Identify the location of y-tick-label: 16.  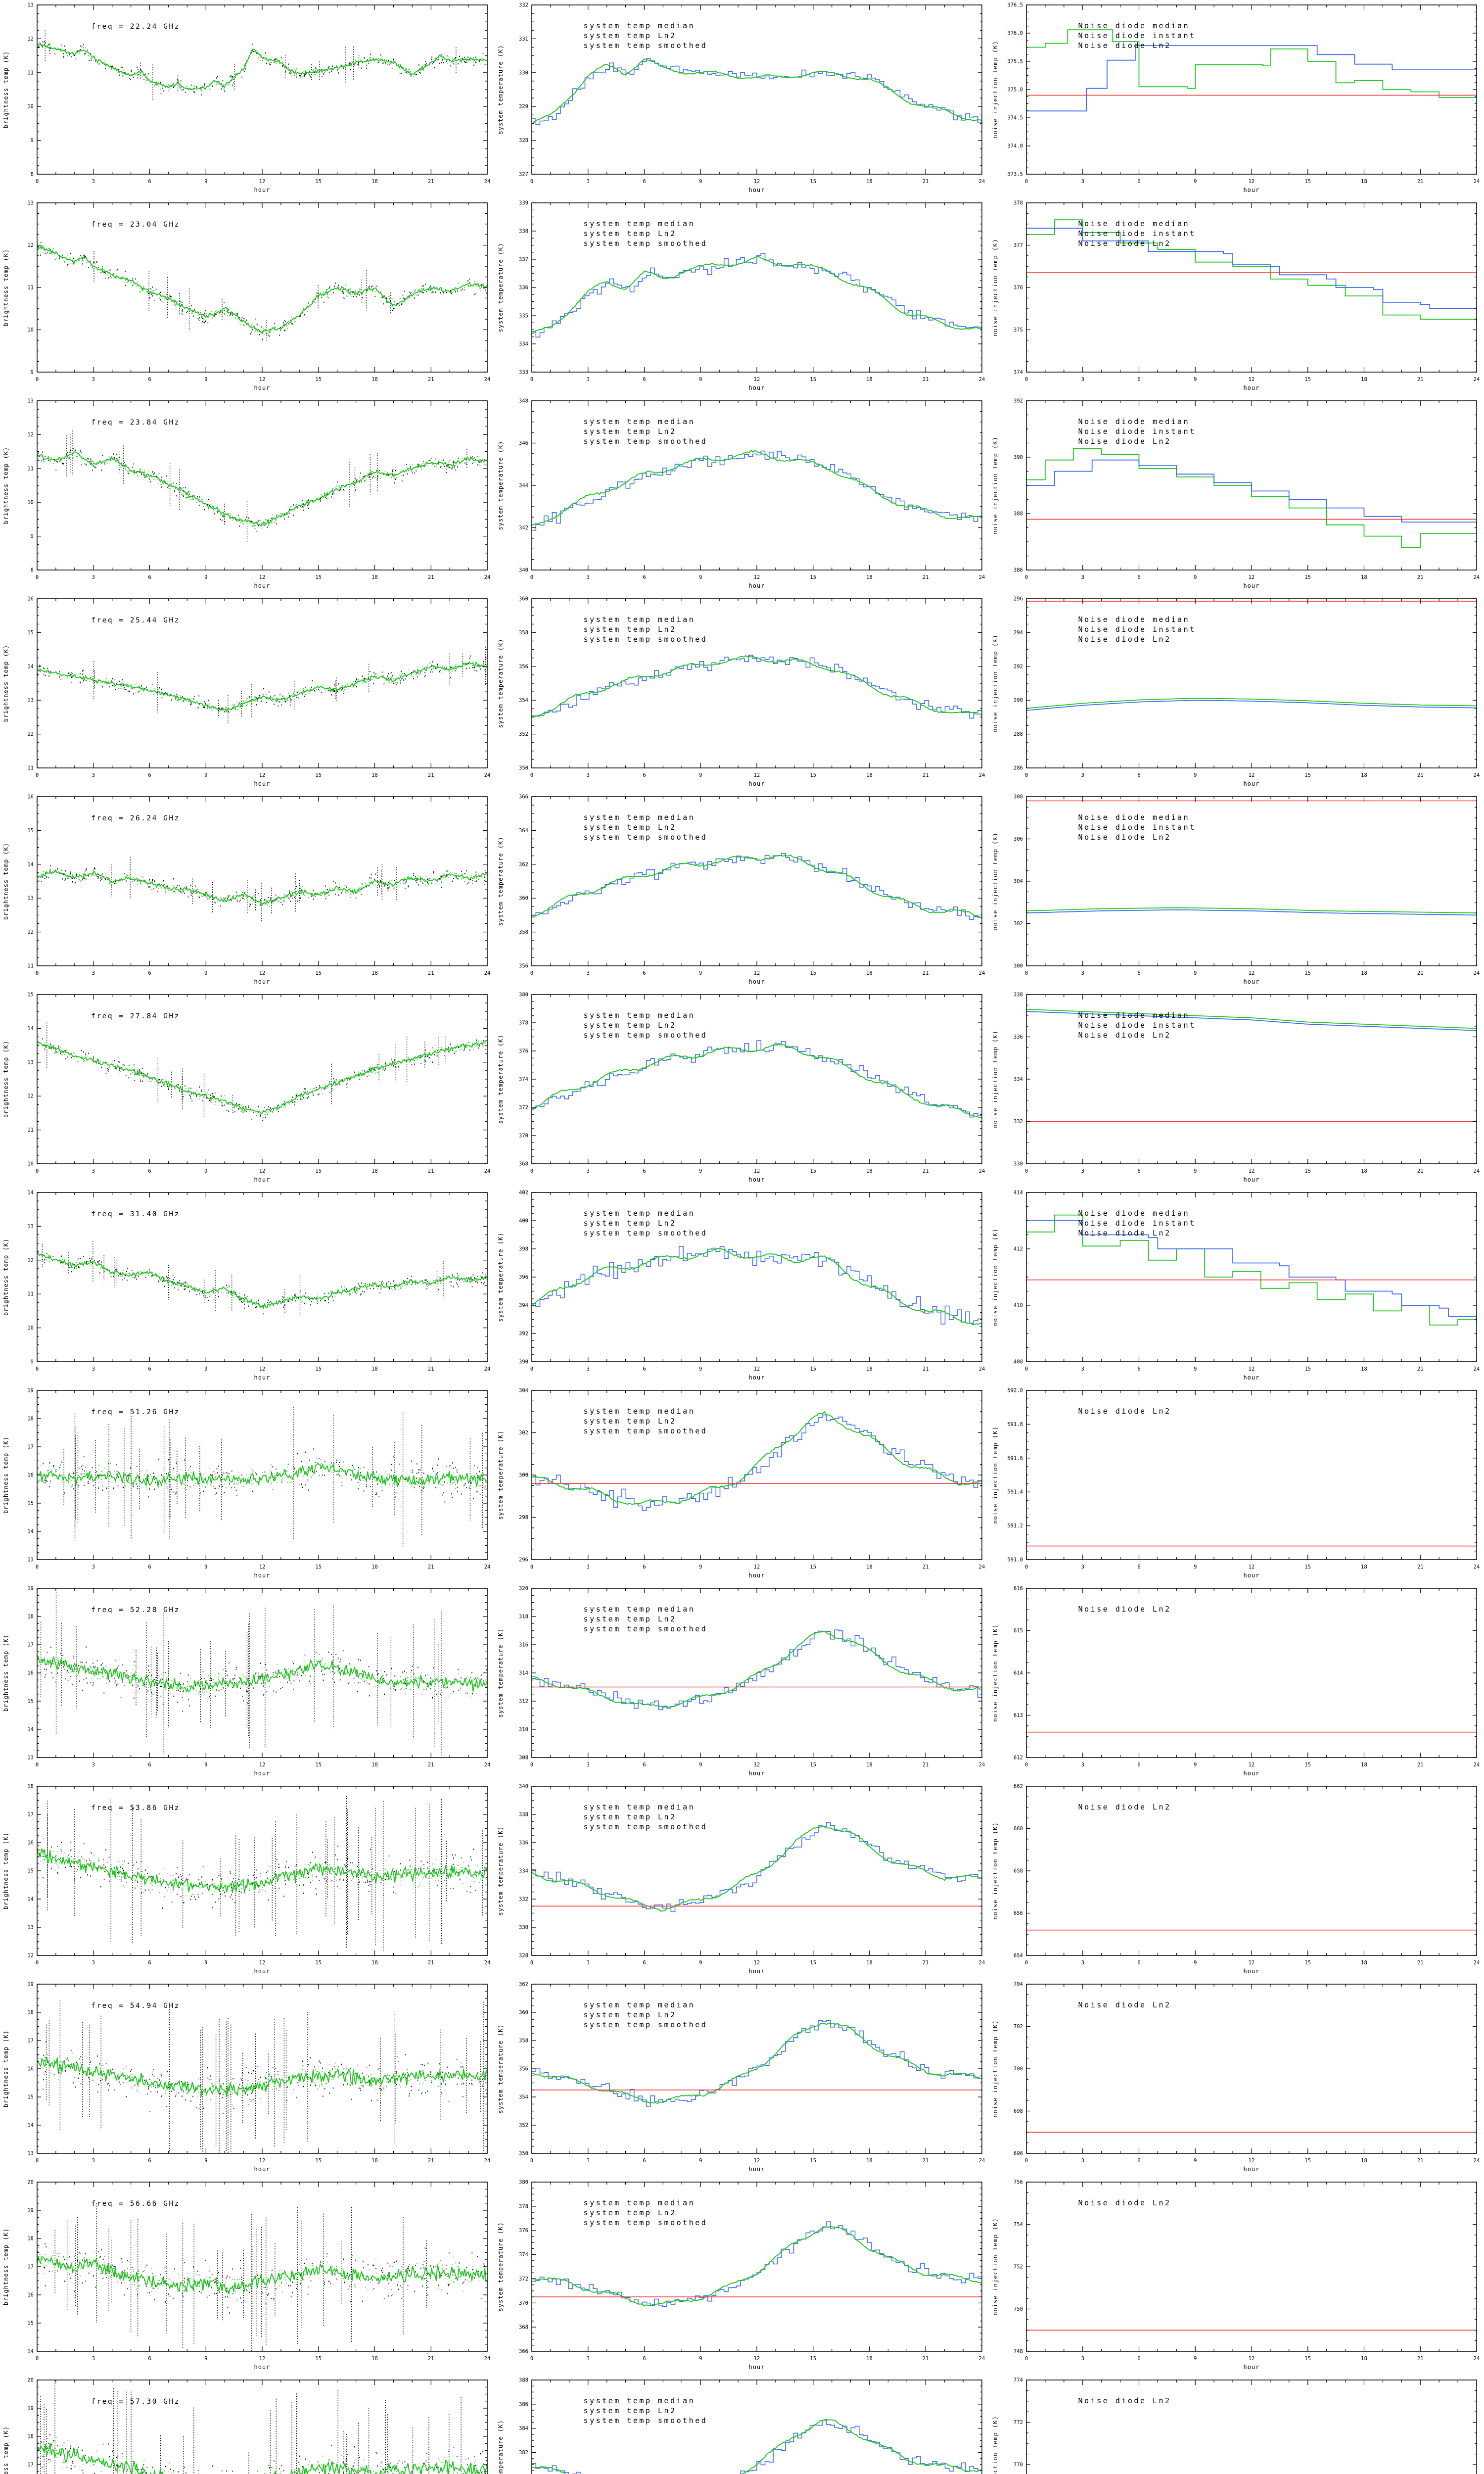
(30, 2069).